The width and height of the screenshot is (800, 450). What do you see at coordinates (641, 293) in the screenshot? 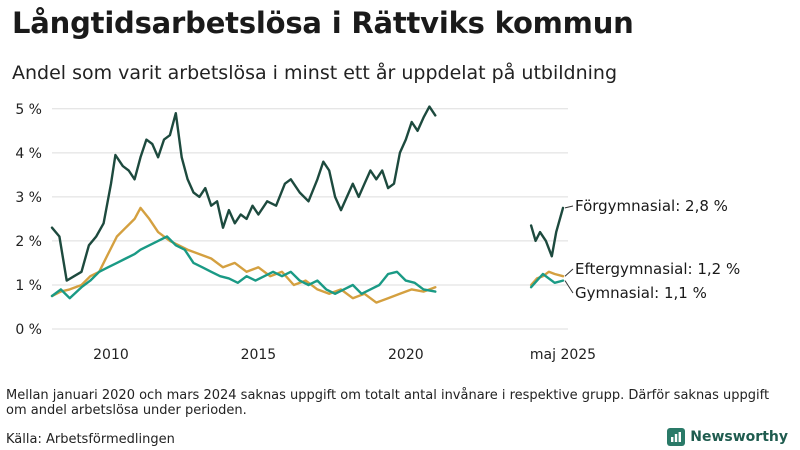
I see `series-label-gymnasial: Gymnasial: 1,1 %` at bounding box center [641, 293].